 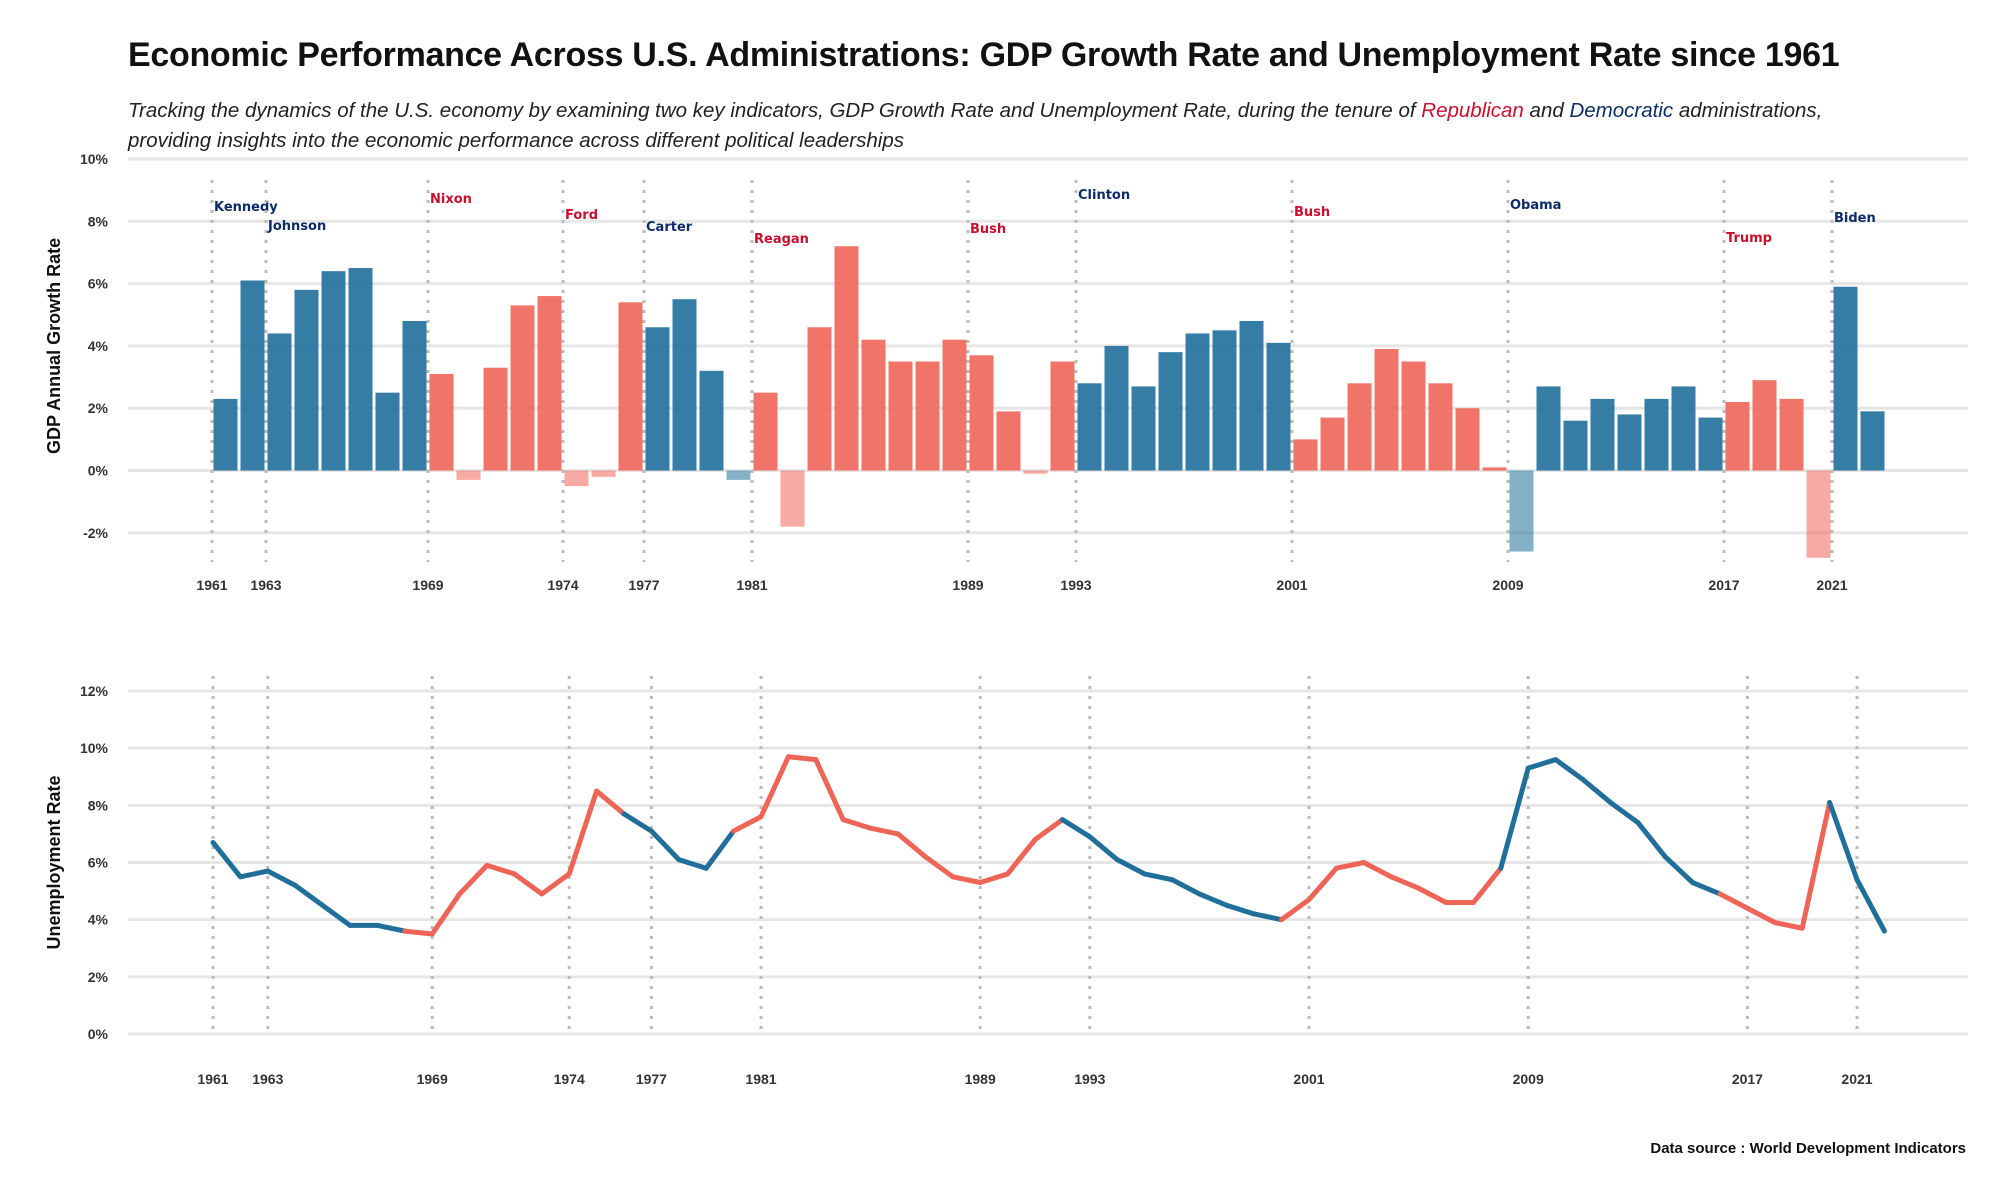 I want to click on unemployment-x-tick-label: 2001, so click(x=1308, y=1079).